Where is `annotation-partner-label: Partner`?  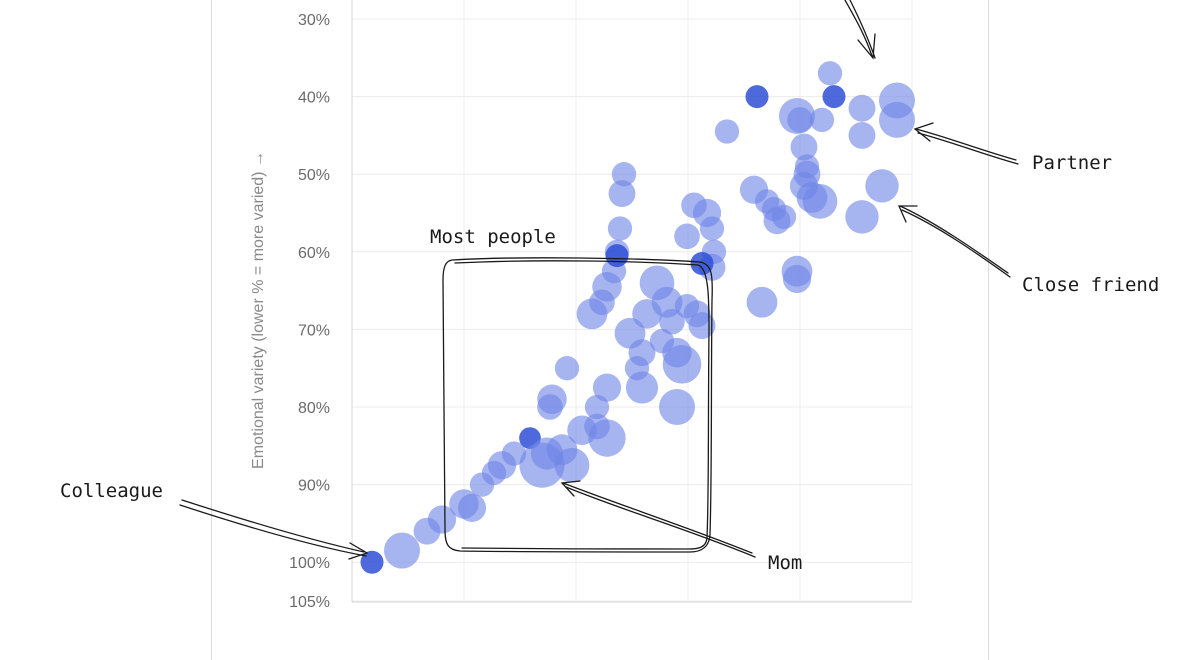 annotation-partner-label: Partner is located at coordinates (1072, 163).